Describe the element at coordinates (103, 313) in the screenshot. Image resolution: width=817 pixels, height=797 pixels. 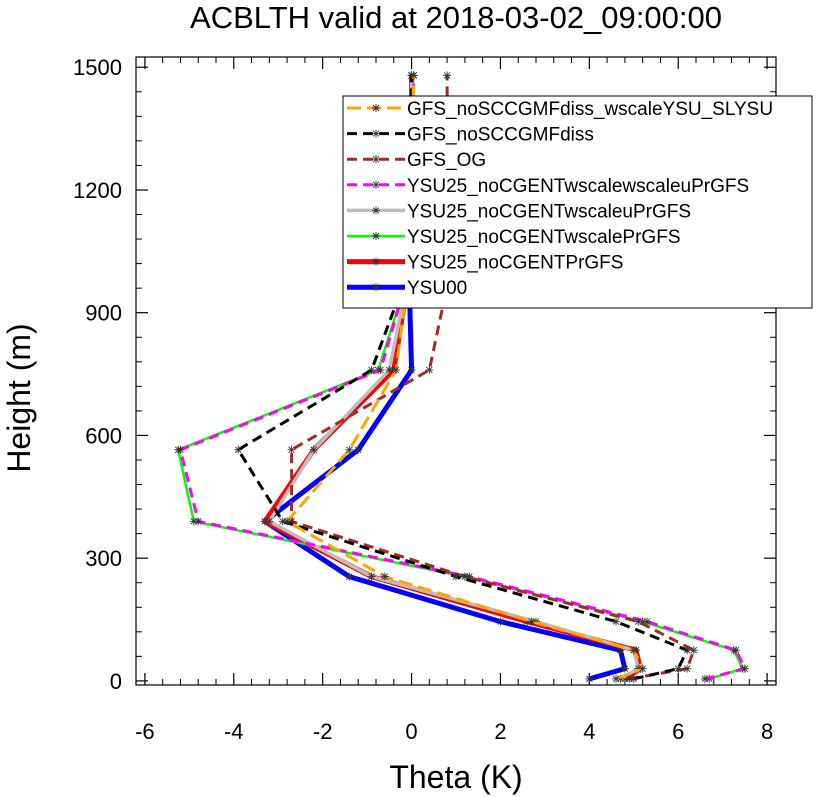
I see `y-tick-label: 900` at that location.